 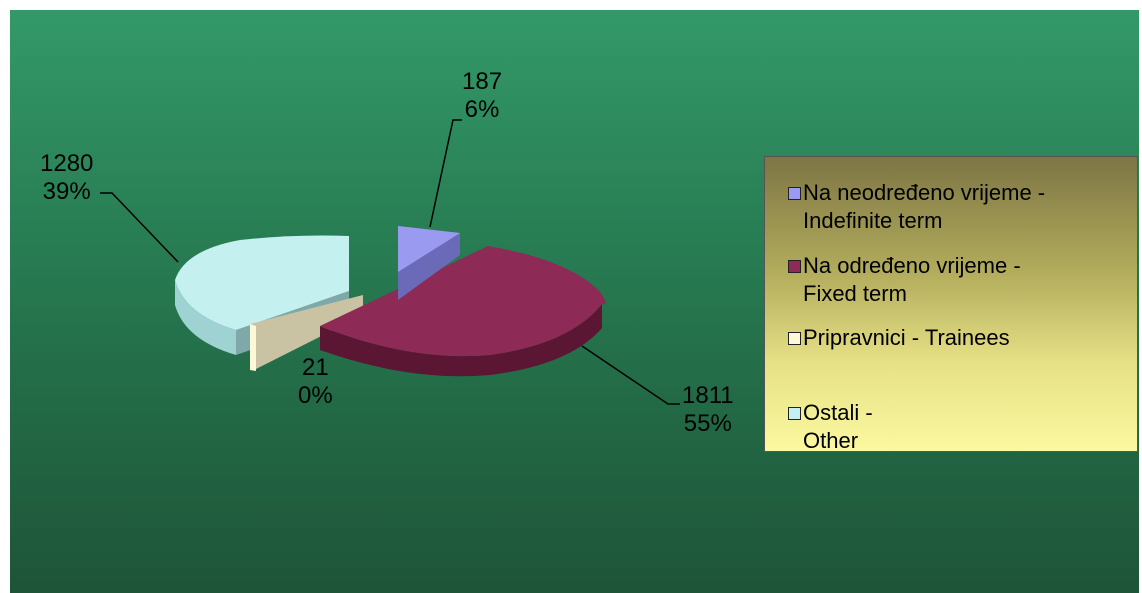 What do you see at coordinates (838, 427) in the screenshot?
I see `legend-item-ostali: Ostali - Other` at bounding box center [838, 427].